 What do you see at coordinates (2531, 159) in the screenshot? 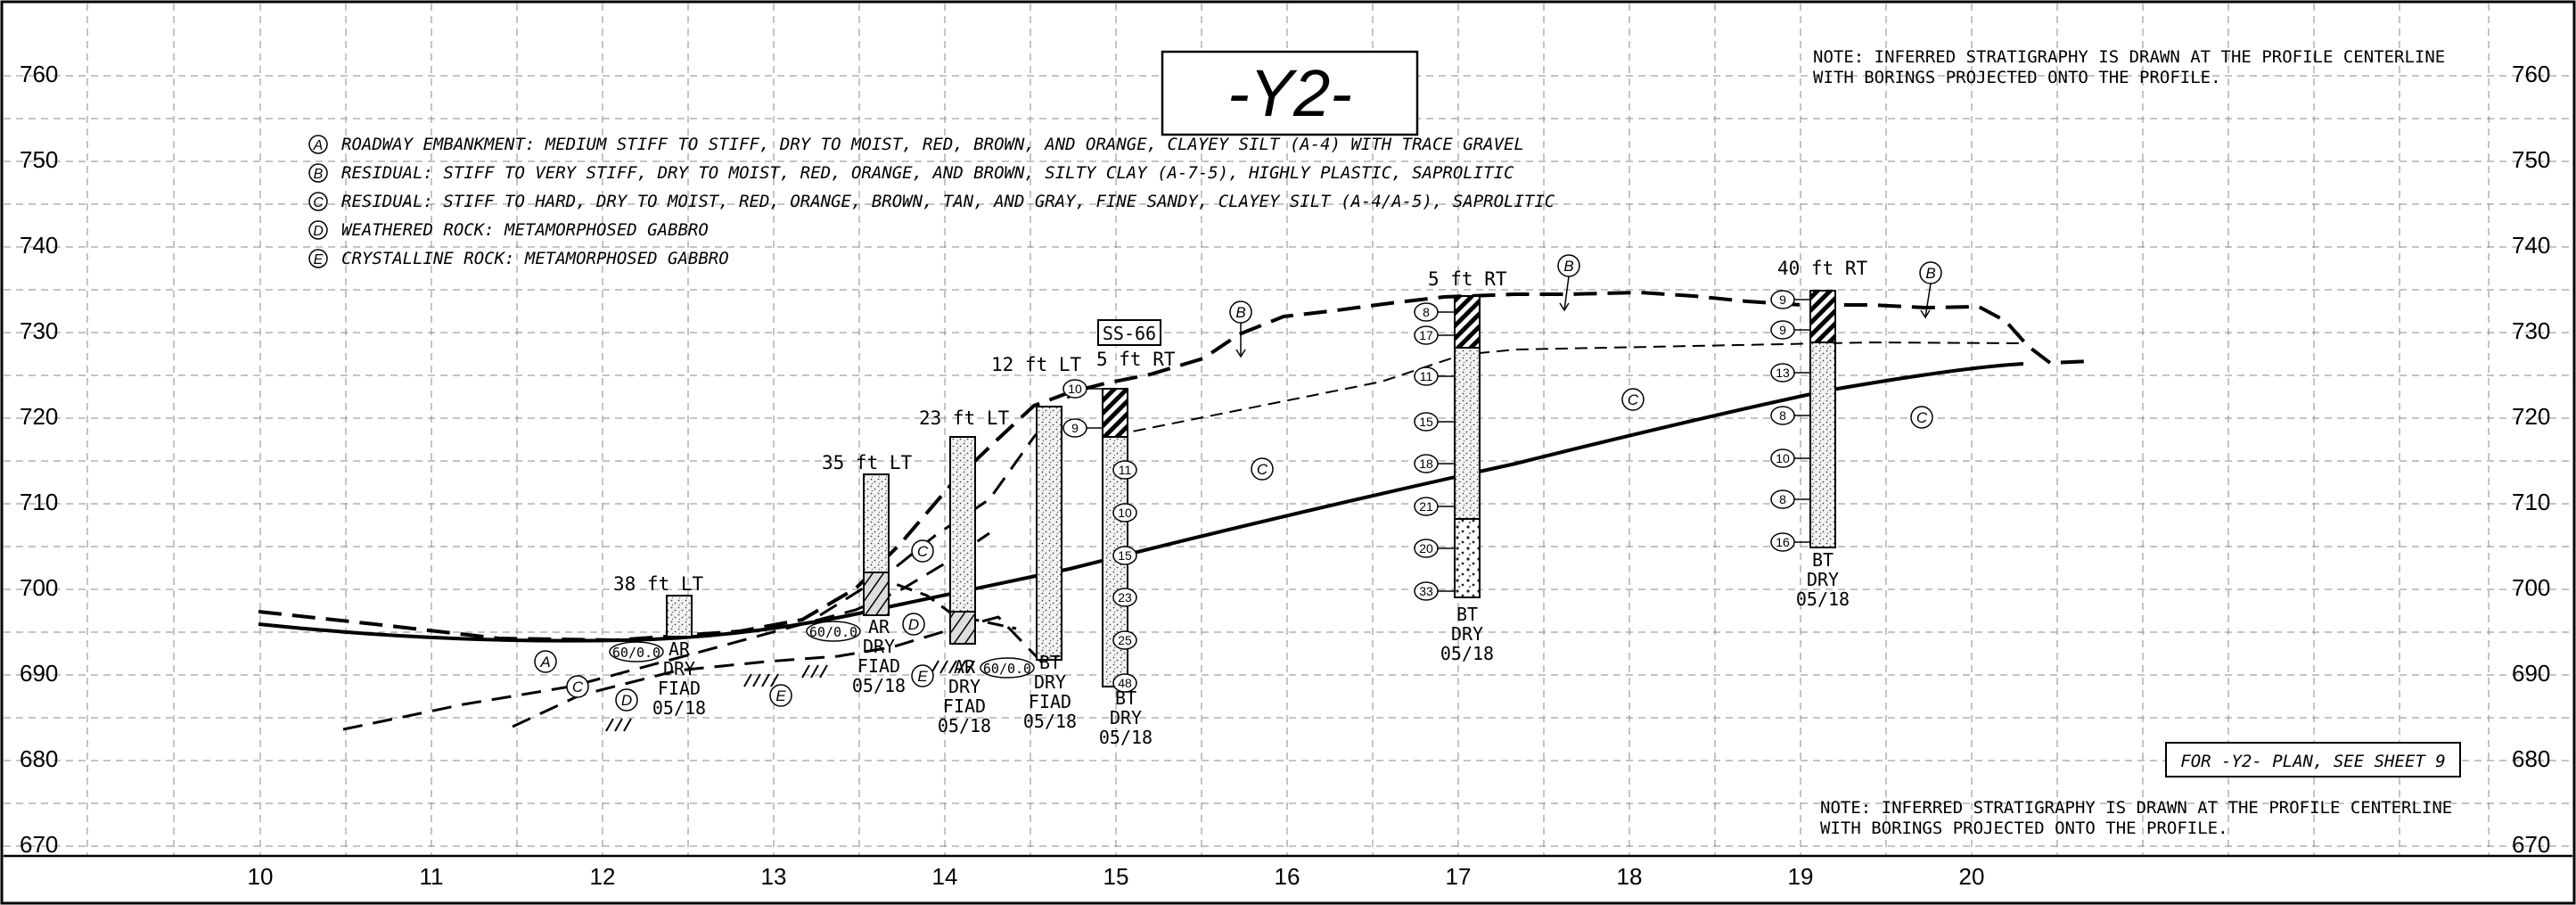
I see `y-tick-right: 750` at bounding box center [2531, 159].